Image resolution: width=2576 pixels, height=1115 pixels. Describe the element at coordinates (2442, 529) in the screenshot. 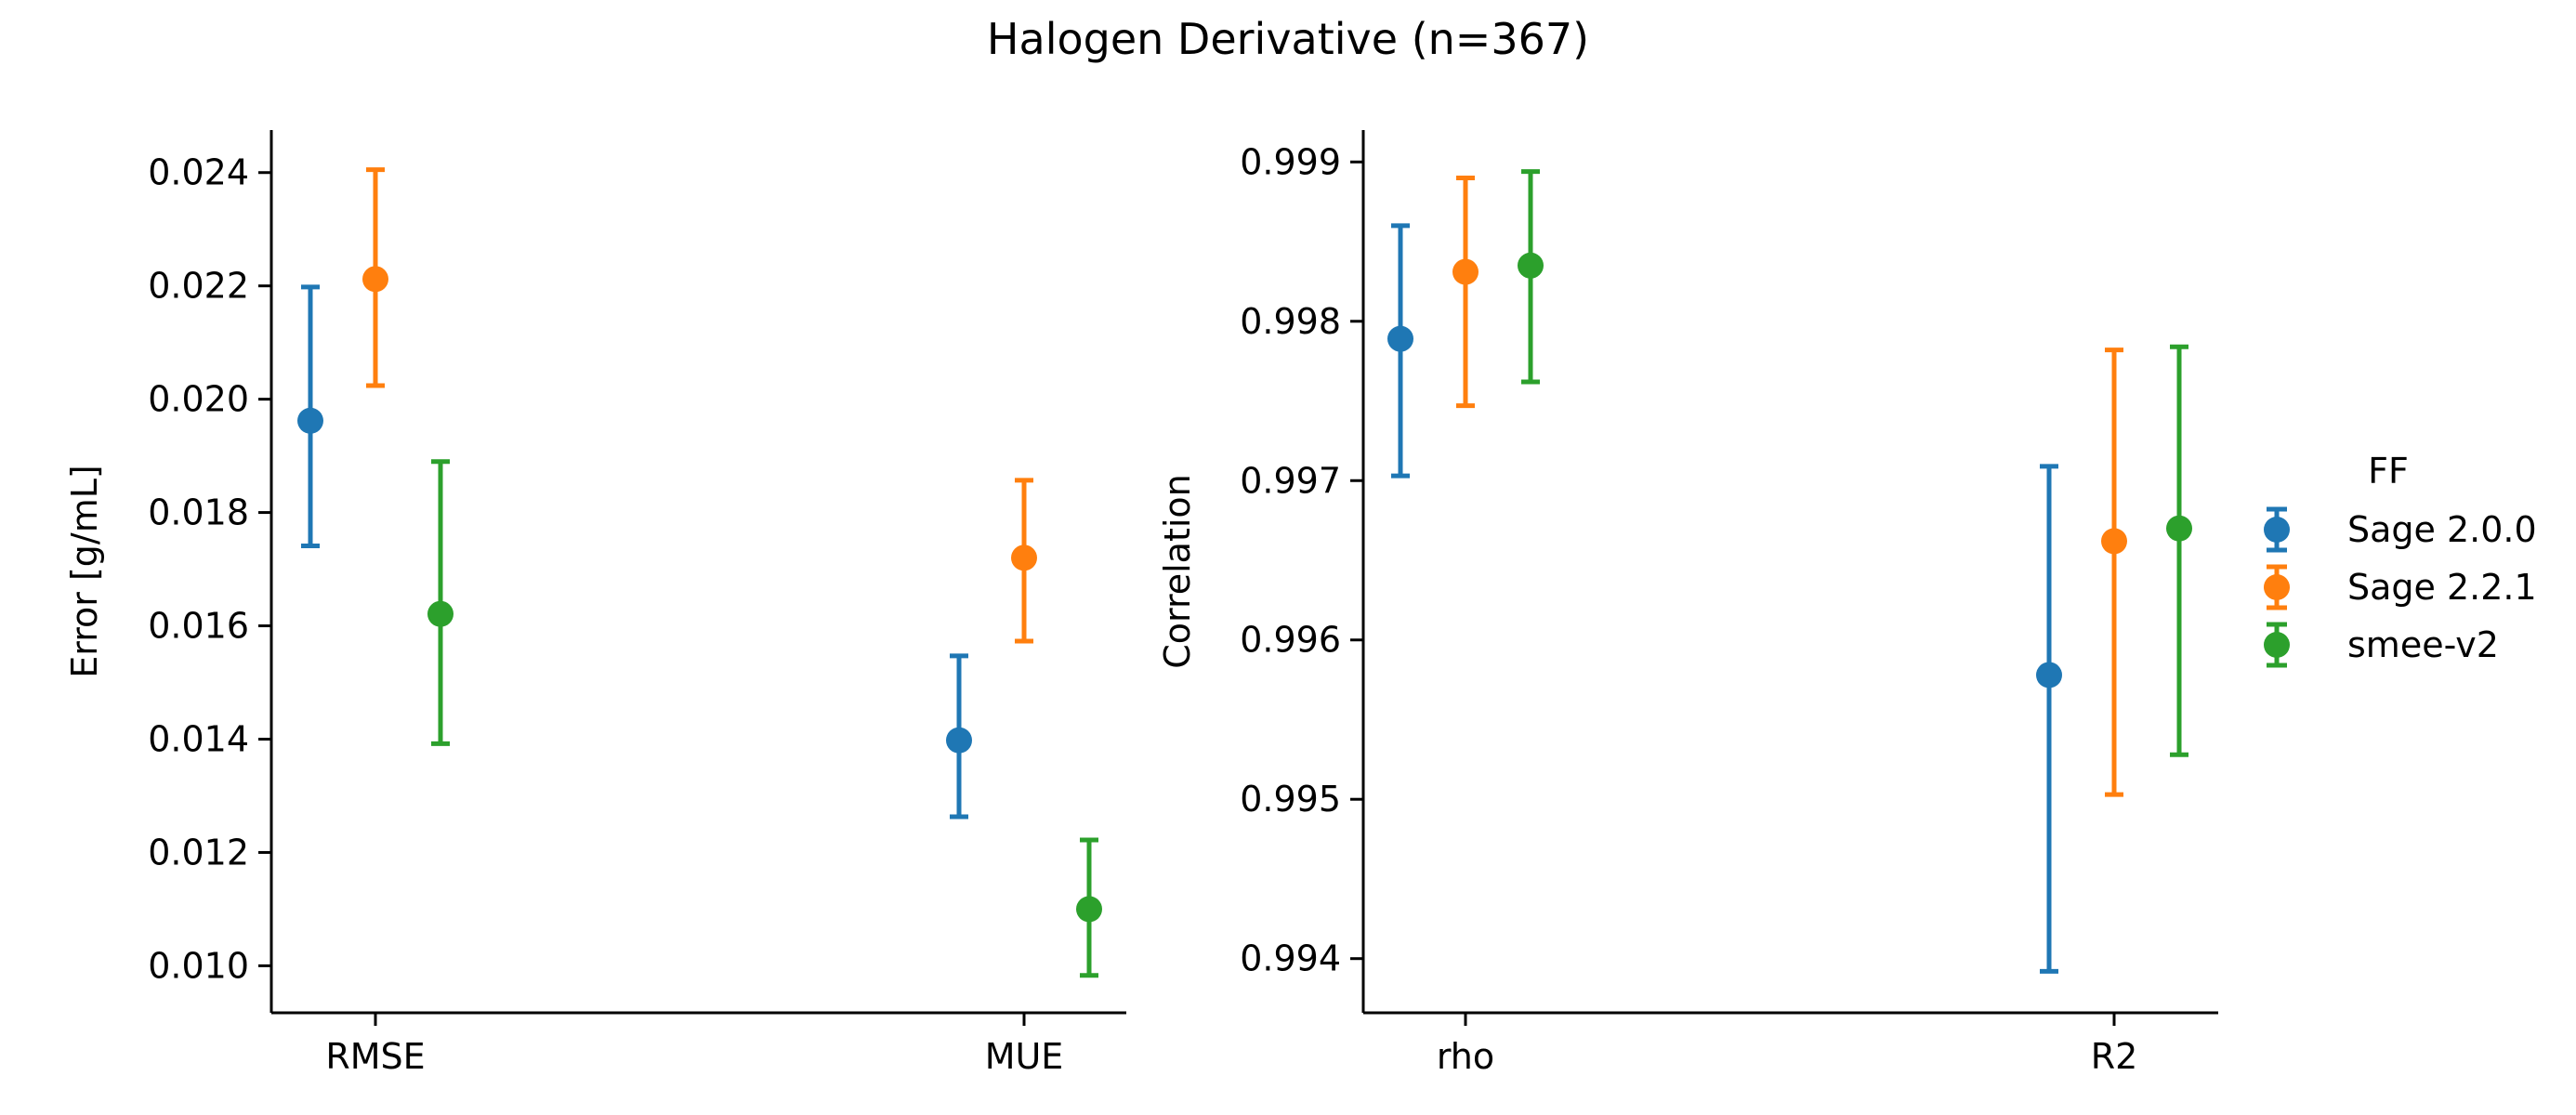

I see `legend-label: Sage 2.0.0` at that location.